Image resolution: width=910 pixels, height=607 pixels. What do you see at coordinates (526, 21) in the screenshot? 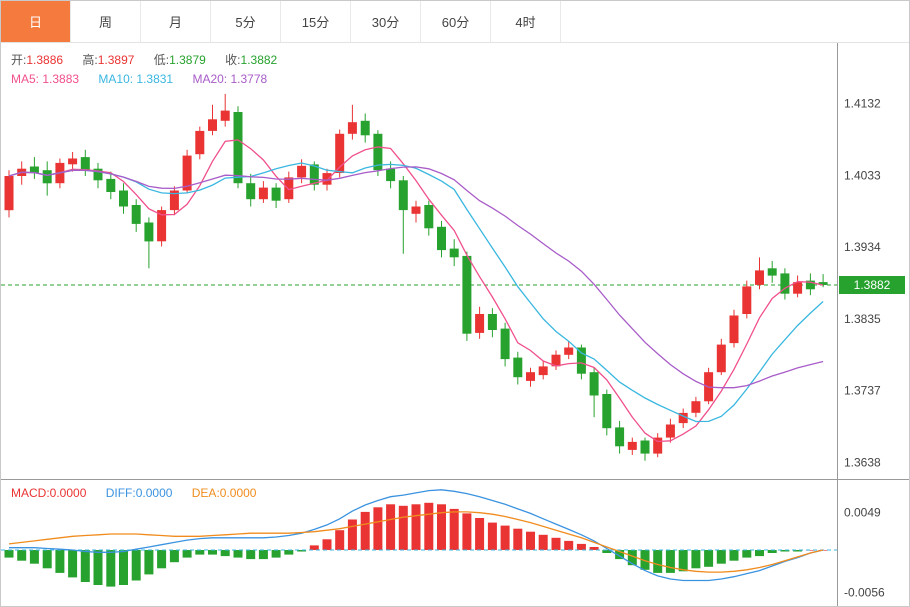
I see `tab-4hour: 4时` at bounding box center [526, 21].